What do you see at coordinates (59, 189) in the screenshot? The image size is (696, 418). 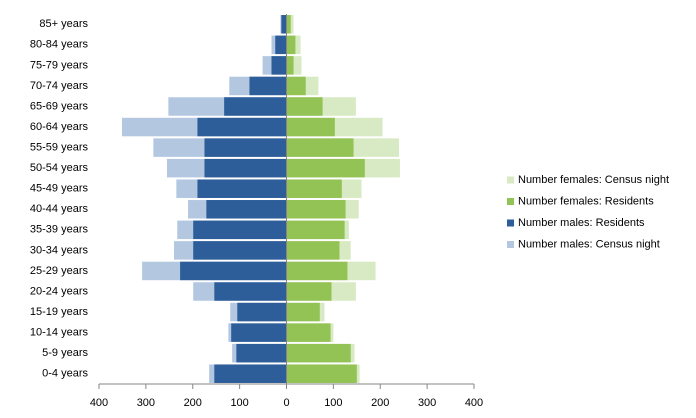 I see `y-tick-label: 45-49 years` at bounding box center [59, 189].